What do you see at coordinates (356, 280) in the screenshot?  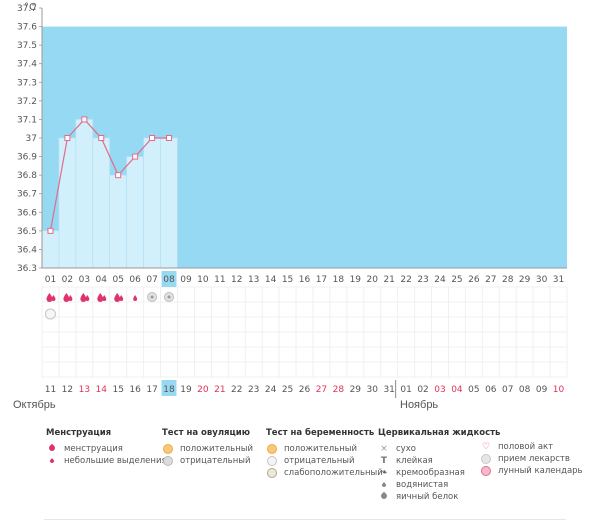 I see `day-label: 19` at bounding box center [356, 280].